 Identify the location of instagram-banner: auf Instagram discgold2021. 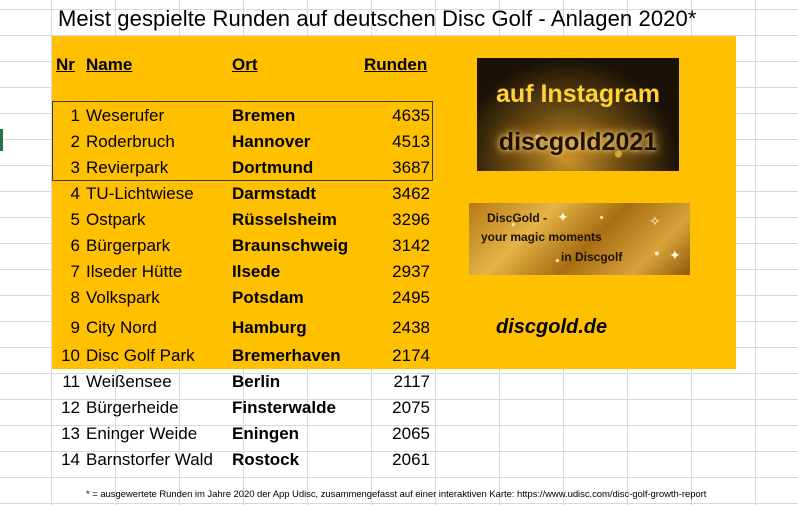
(578, 114).